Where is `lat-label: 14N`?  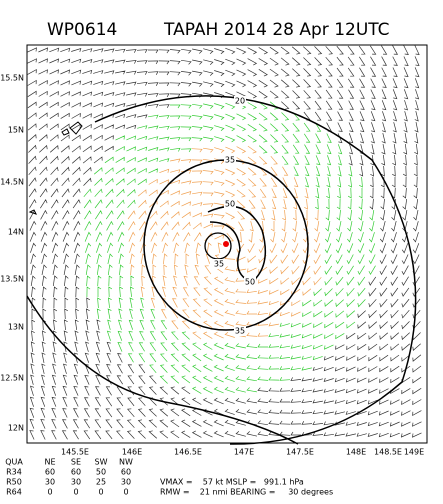 lat-label: 14N is located at coordinates (16, 232).